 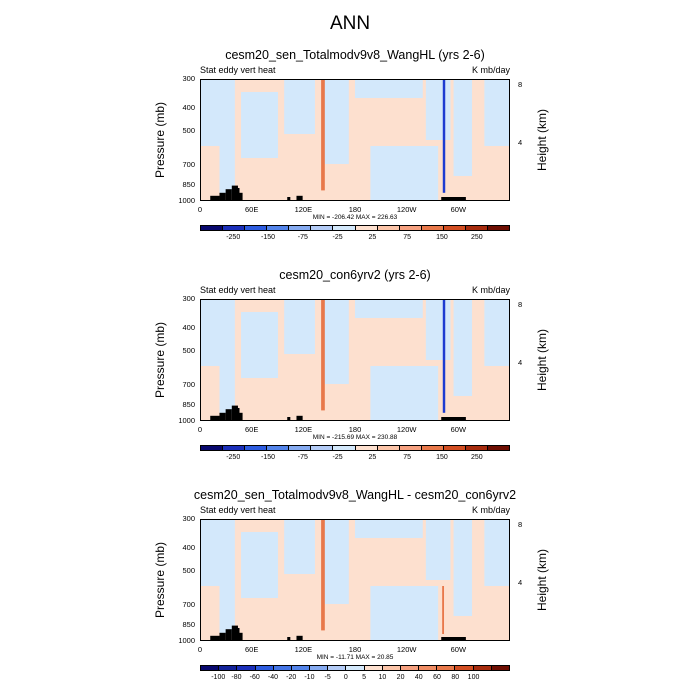 I want to click on colorbar-label: 20, so click(x=400, y=677).